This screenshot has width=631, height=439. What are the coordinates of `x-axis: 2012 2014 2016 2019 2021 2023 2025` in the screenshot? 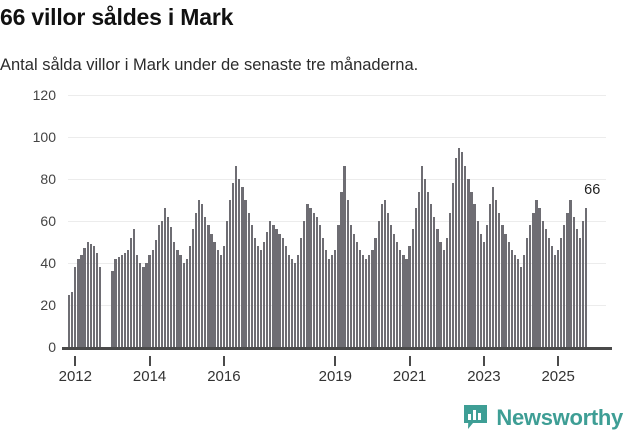 It's located at (315, 372).